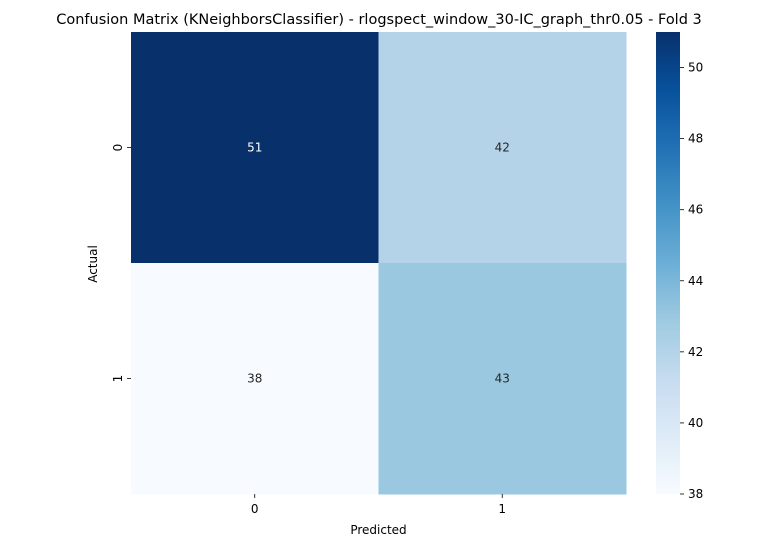  I want to click on colorbar-tick-label: 42, so click(695, 352).